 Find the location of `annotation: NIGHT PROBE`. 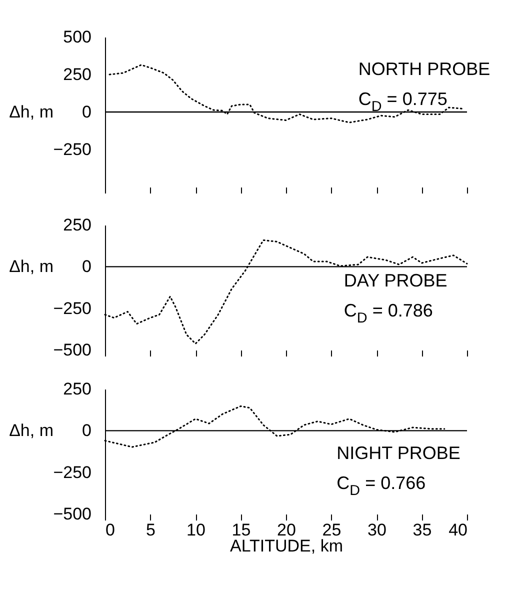

annotation: NIGHT PROBE is located at coordinates (398, 453).